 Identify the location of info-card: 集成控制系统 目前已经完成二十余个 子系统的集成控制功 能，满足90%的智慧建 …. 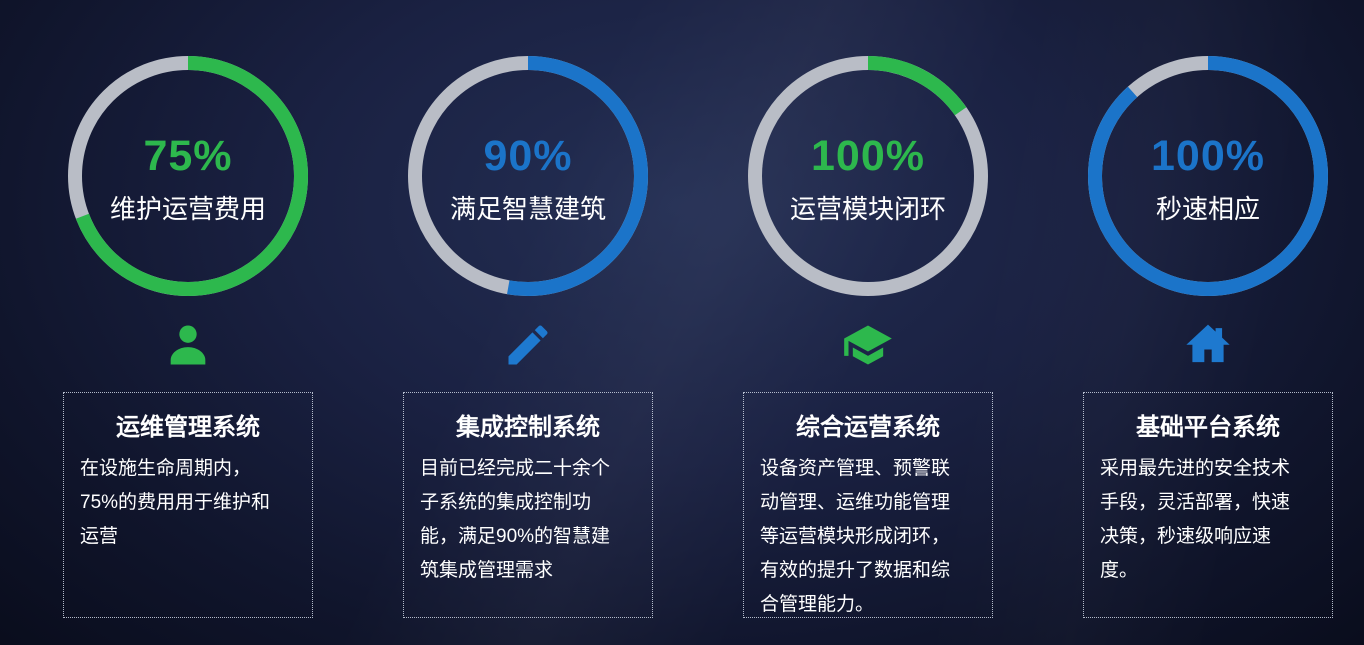
(528, 505).